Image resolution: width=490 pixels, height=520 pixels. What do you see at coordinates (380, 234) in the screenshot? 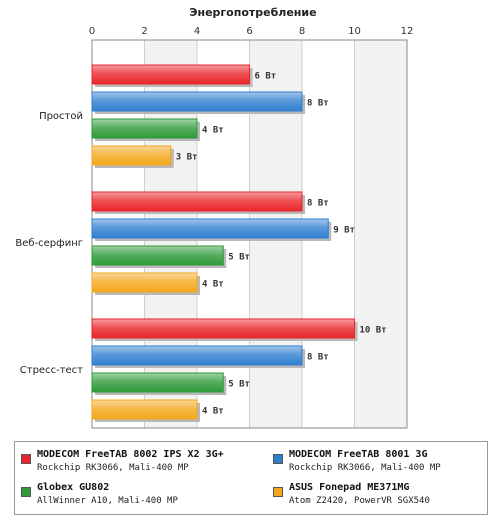
I see `plot-band` at bounding box center [380, 234].